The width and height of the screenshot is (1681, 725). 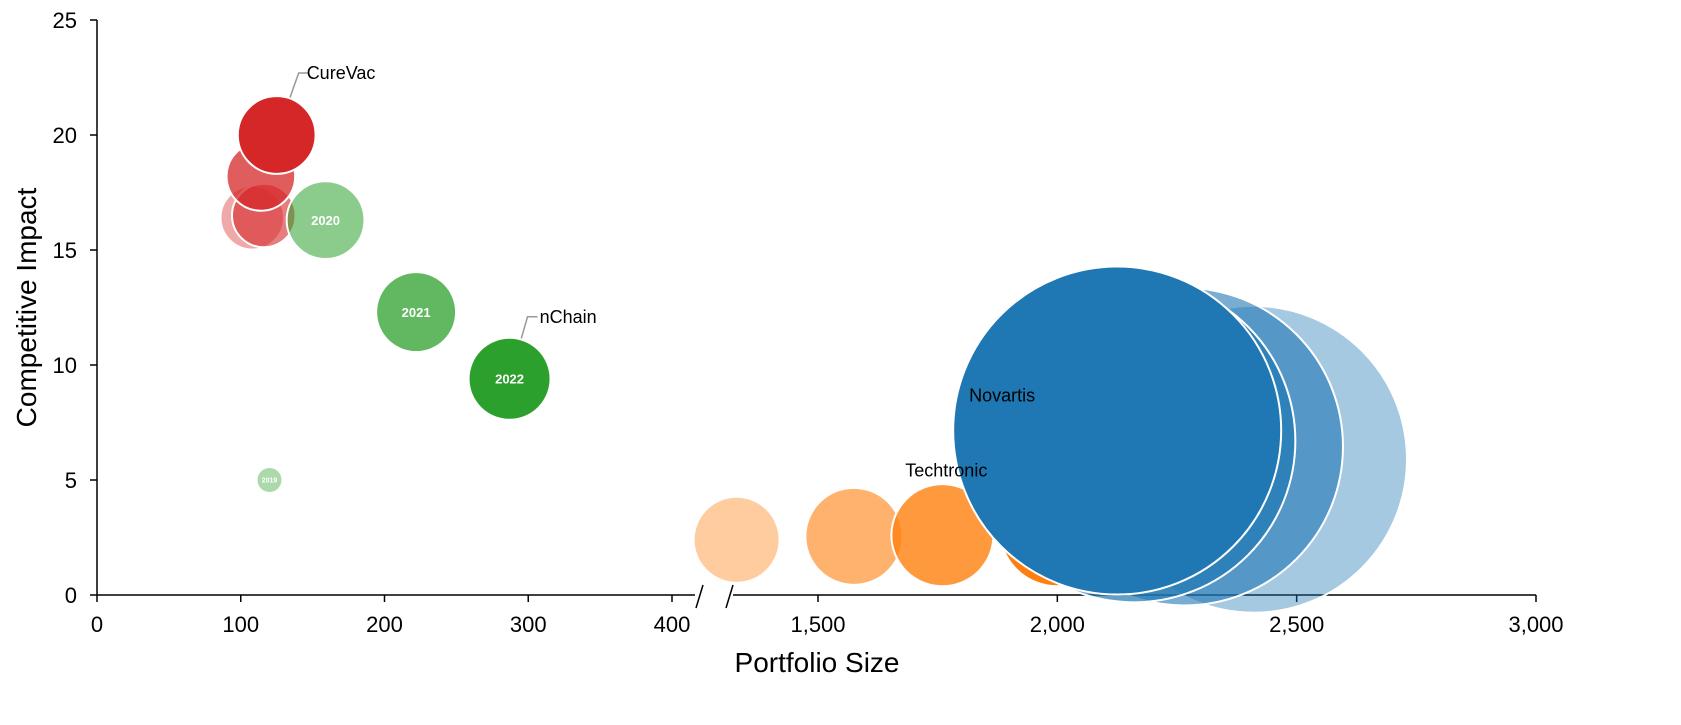 What do you see at coordinates (817, 624) in the screenshot?
I see `x-tick-label: 1,500` at bounding box center [817, 624].